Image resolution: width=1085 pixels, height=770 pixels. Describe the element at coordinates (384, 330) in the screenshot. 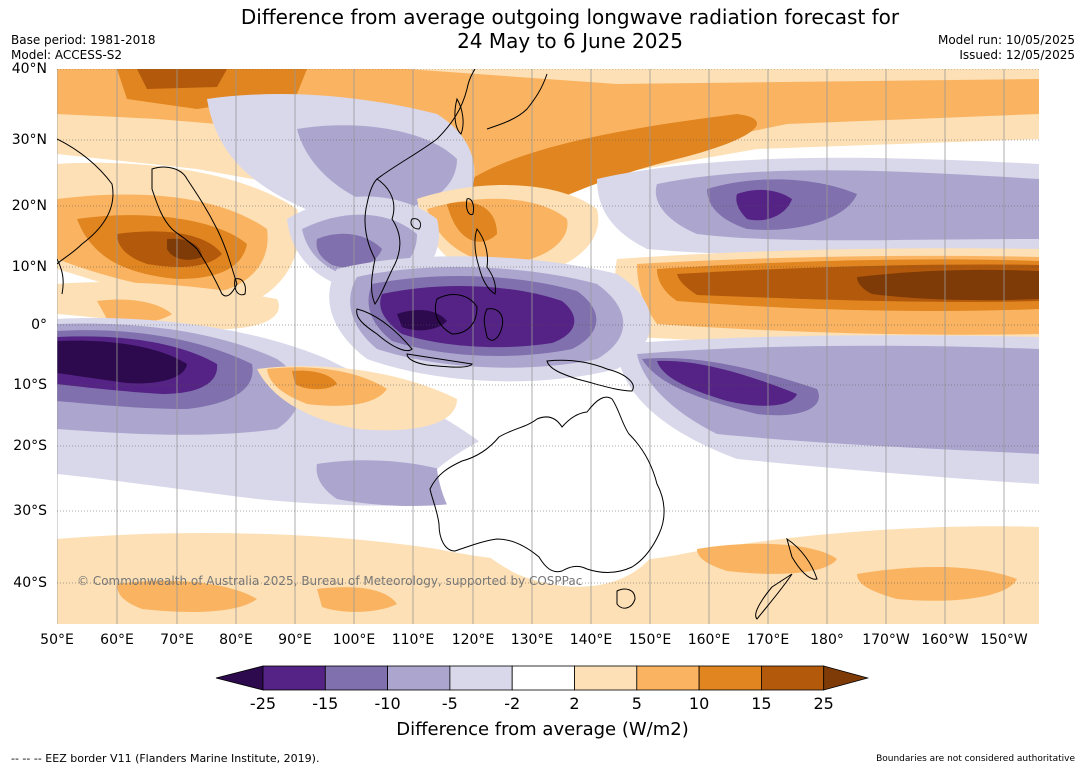

I see `coast-sumatra` at that location.